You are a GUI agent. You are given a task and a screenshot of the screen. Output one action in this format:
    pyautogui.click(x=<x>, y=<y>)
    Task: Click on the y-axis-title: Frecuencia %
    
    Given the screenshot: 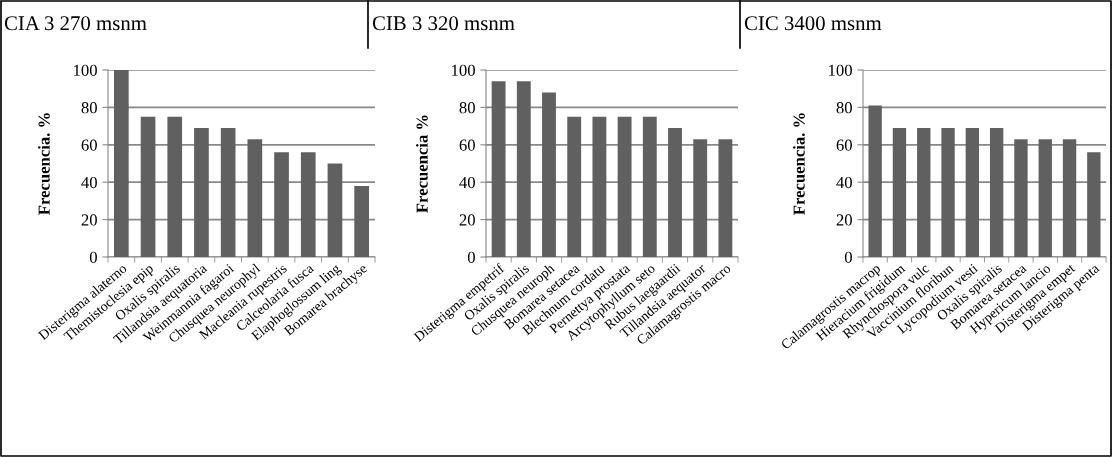 What is the action you would take?
    pyautogui.click(x=422, y=164)
    